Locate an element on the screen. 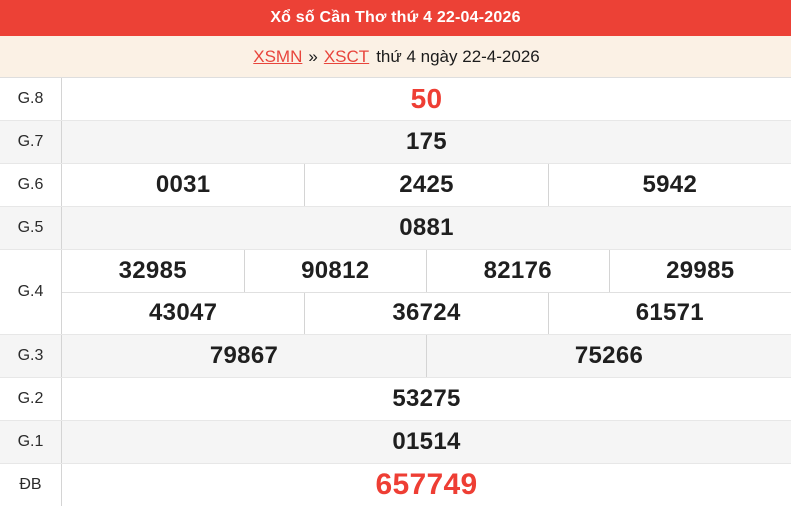 This screenshot has height=506, width=791. prize-label: G.5 is located at coordinates (31, 228).